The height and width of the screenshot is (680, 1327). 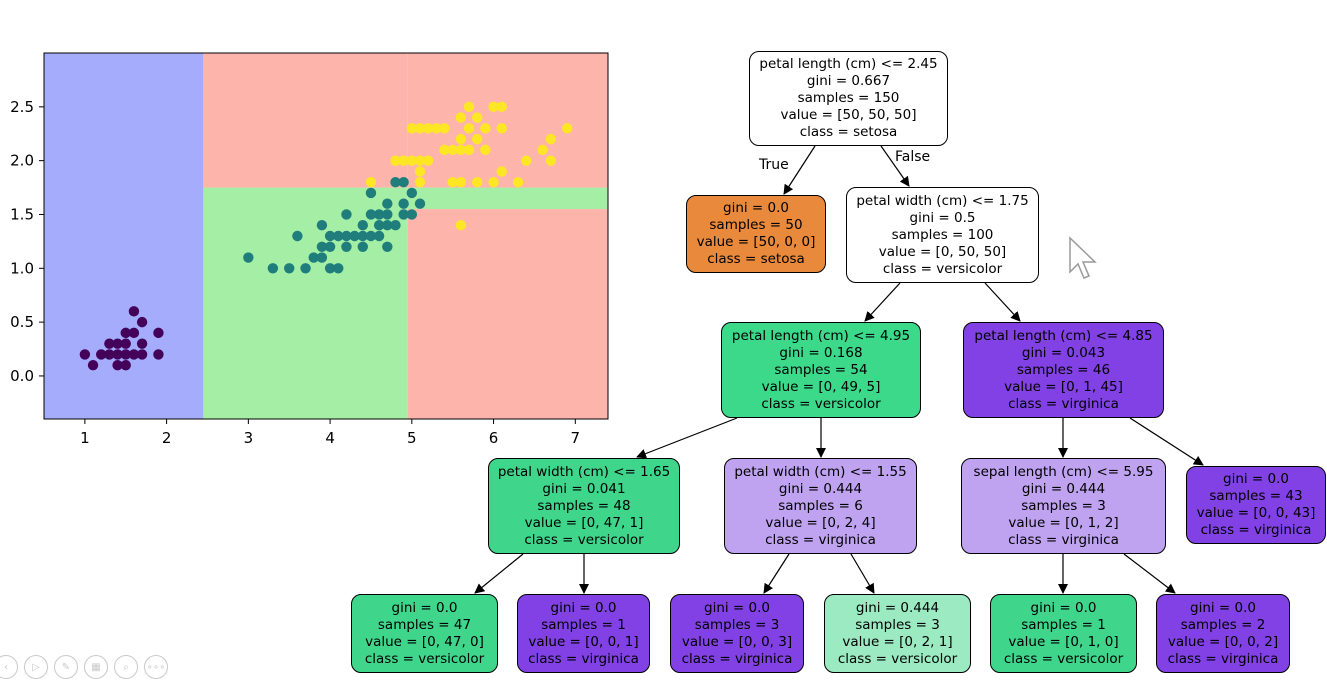 I want to click on node-text-line: value = [0, 49, 5], so click(x=821, y=386).